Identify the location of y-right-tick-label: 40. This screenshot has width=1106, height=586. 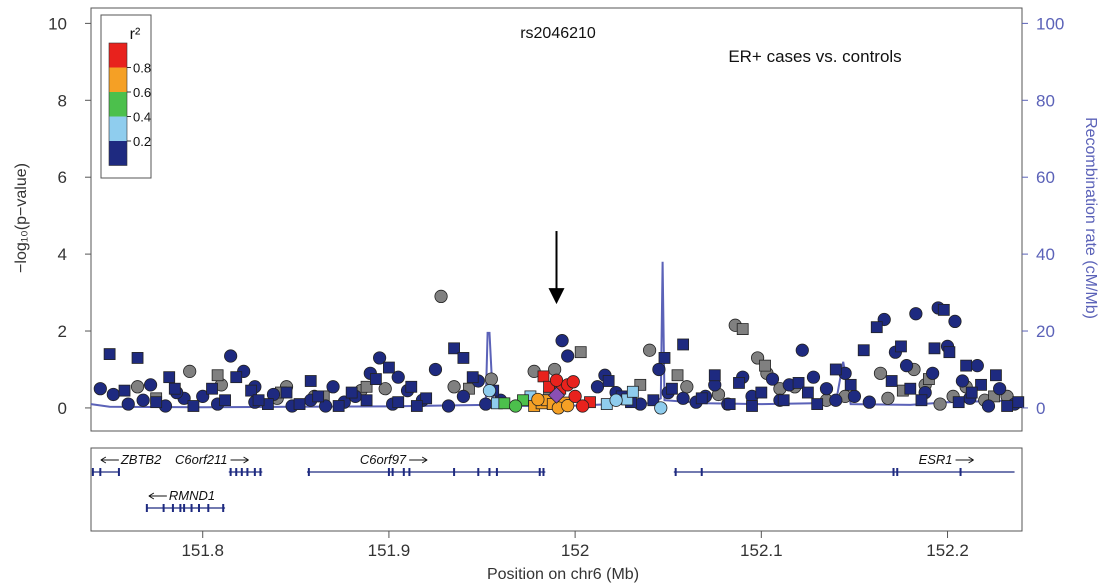
(1045, 254).